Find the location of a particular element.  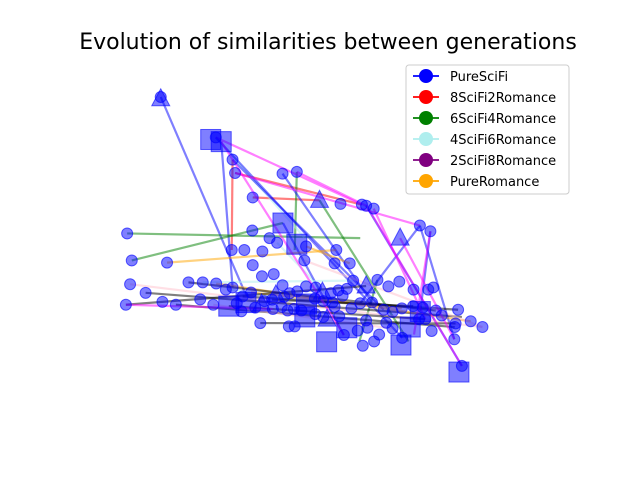

legend-entry-0: PureSciFi is located at coordinates (460, 77).